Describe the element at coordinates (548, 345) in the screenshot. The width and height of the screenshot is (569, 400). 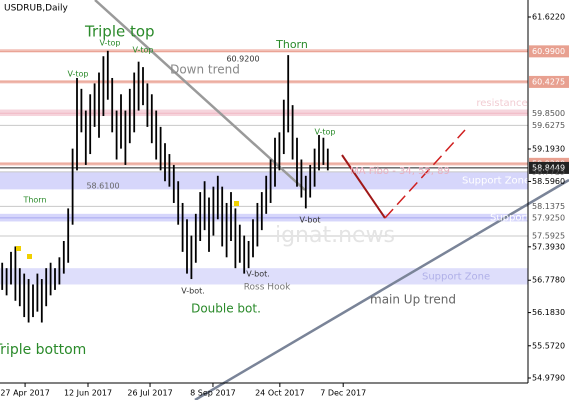
I see `y-tick-label: 55.5720` at that location.